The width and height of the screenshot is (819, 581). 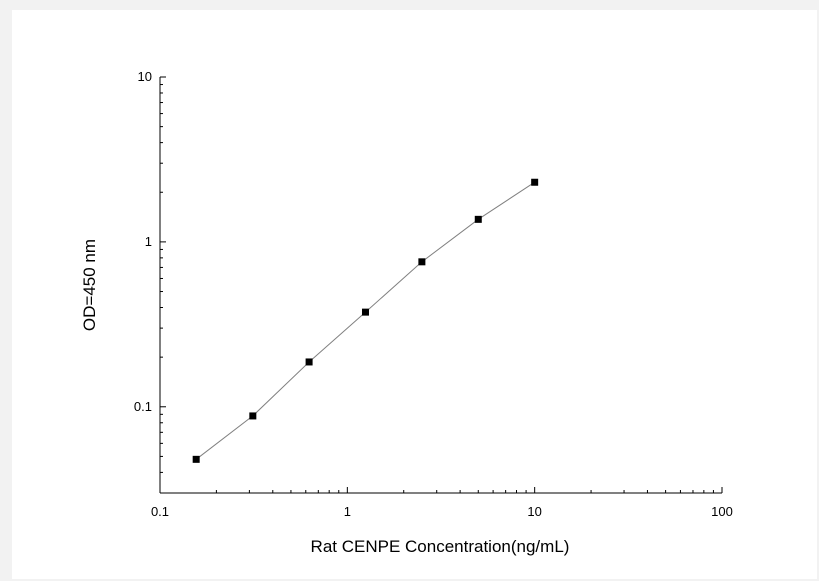 What do you see at coordinates (89, 285) in the screenshot?
I see `y-axis-title: OD=450 nm` at bounding box center [89, 285].